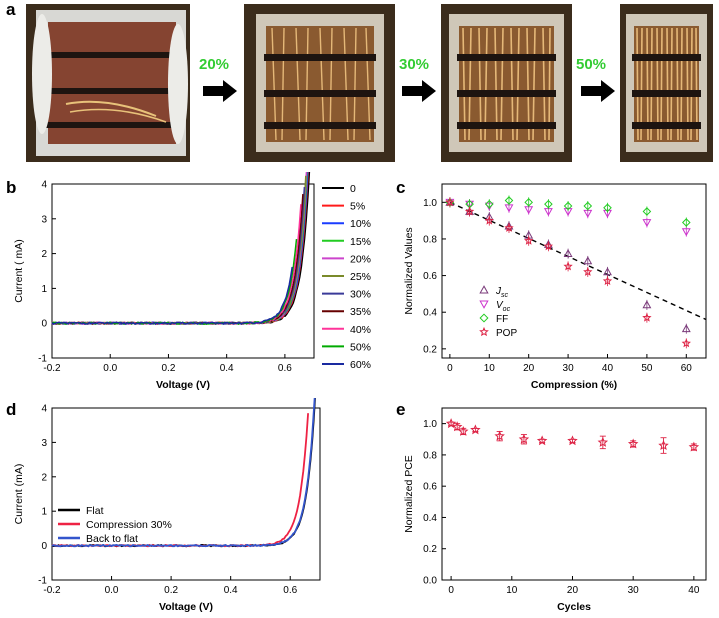  What do you see at coordinates (401, 187) in the screenshot?
I see `panel-c-letter: c` at bounding box center [401, 187].